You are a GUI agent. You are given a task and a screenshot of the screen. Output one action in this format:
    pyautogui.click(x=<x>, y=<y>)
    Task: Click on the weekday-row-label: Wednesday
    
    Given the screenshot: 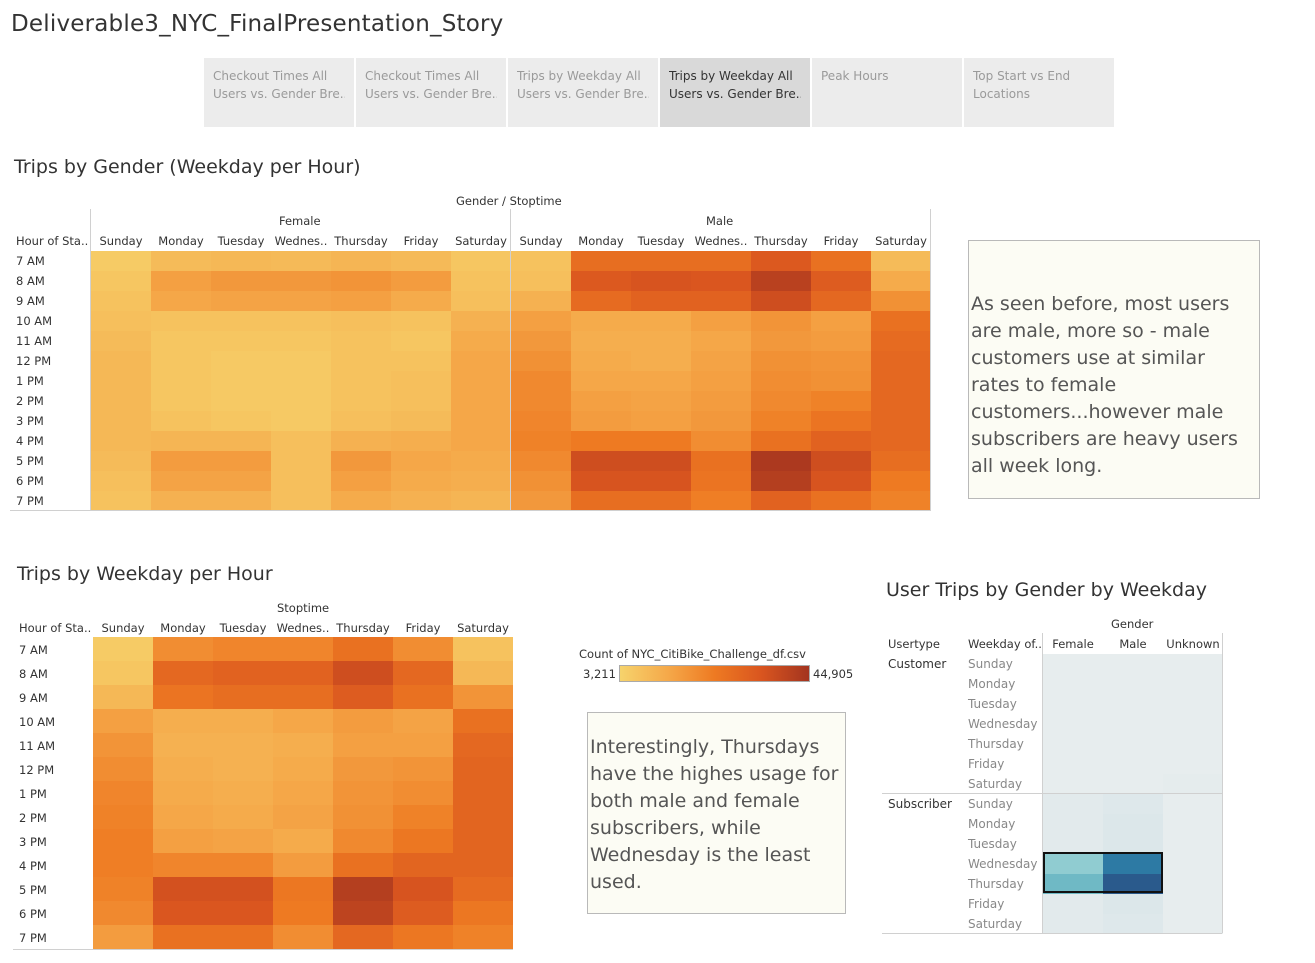 What is the action you would take?
    pyautogui.click(x=1003, y=724)
    